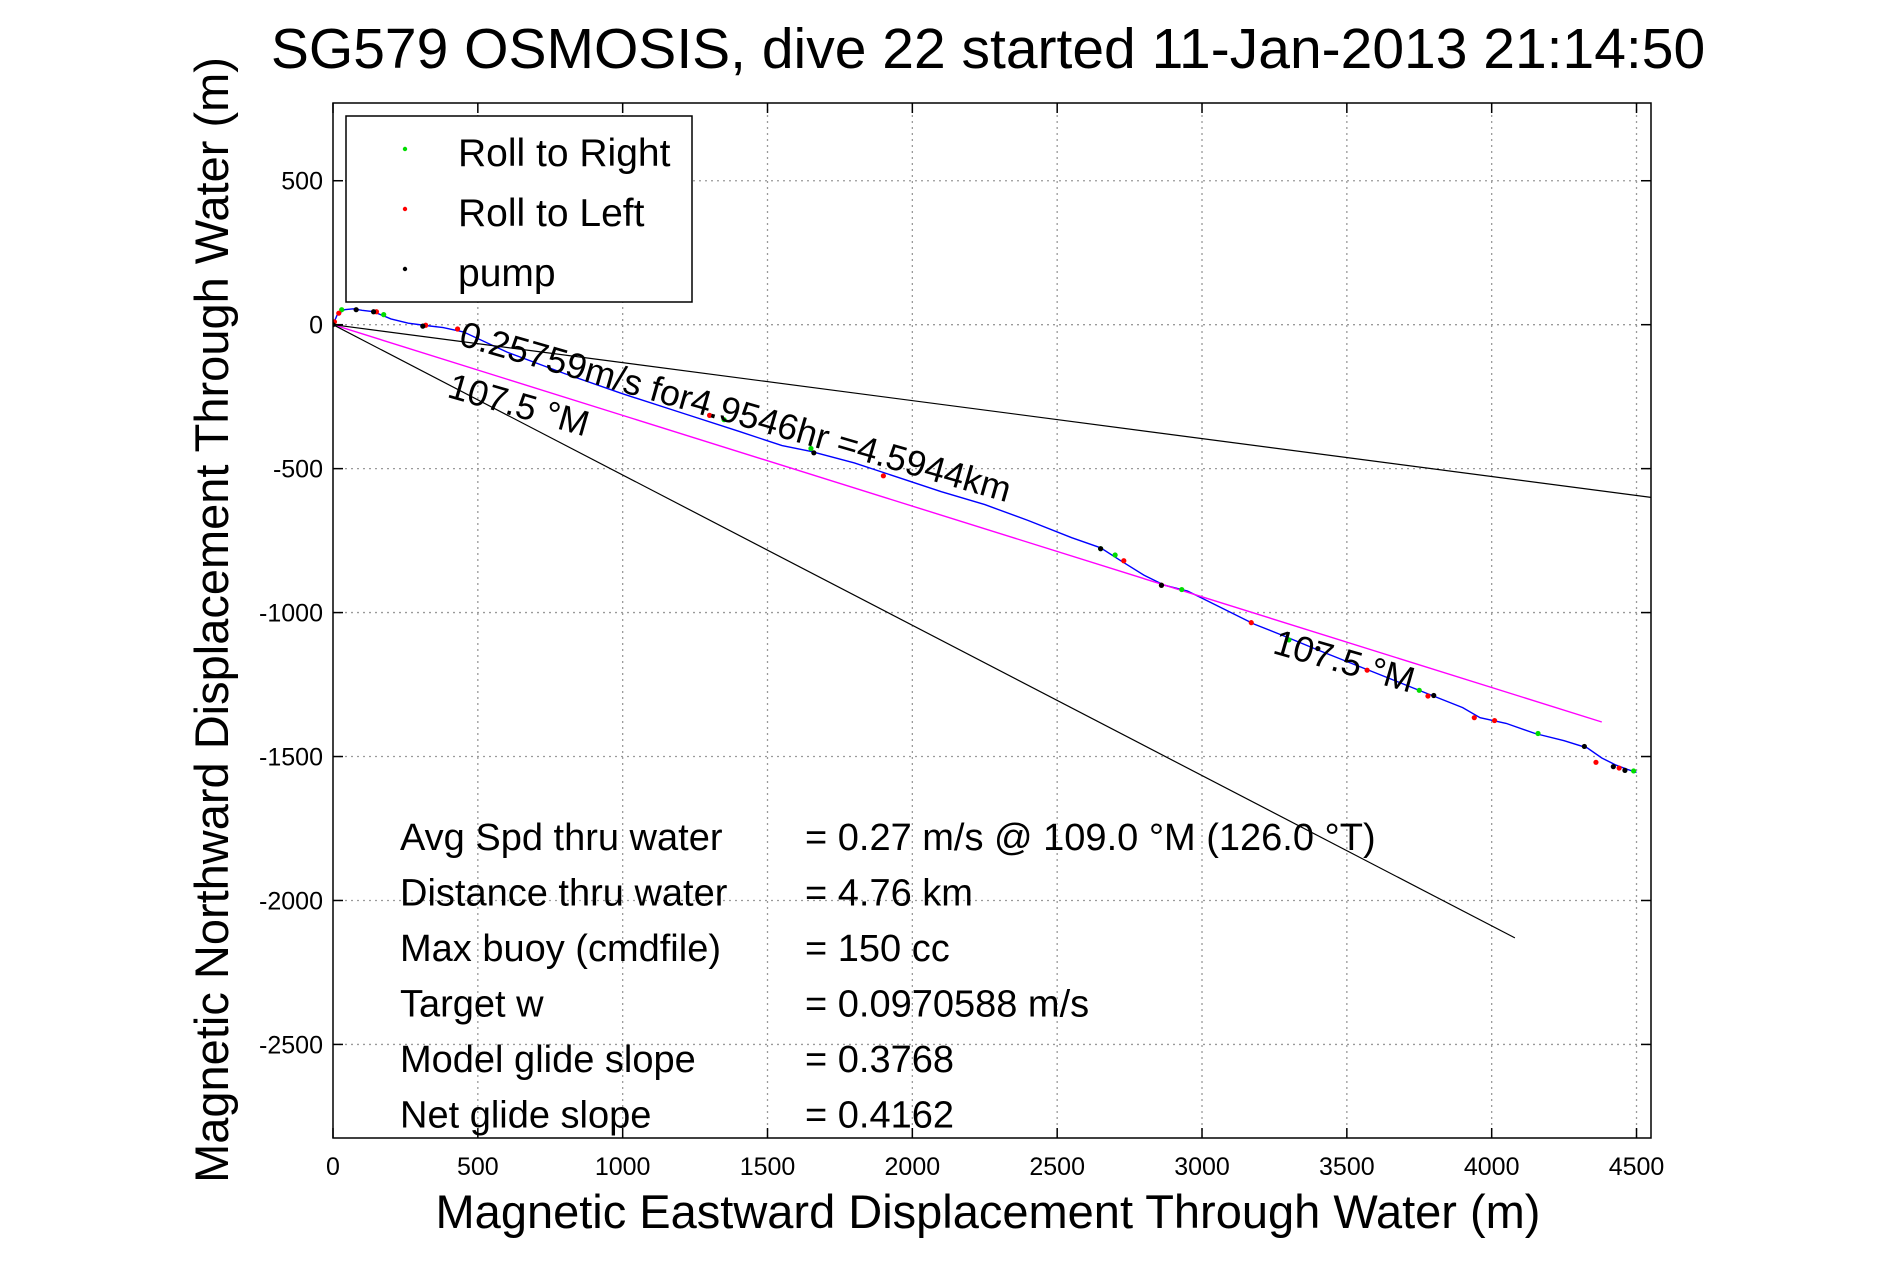  What do you see at coordinates (561, 838) in the screenshot?
I see `stat-label: Avg Spd thru water` at bounding box center [561, 838].